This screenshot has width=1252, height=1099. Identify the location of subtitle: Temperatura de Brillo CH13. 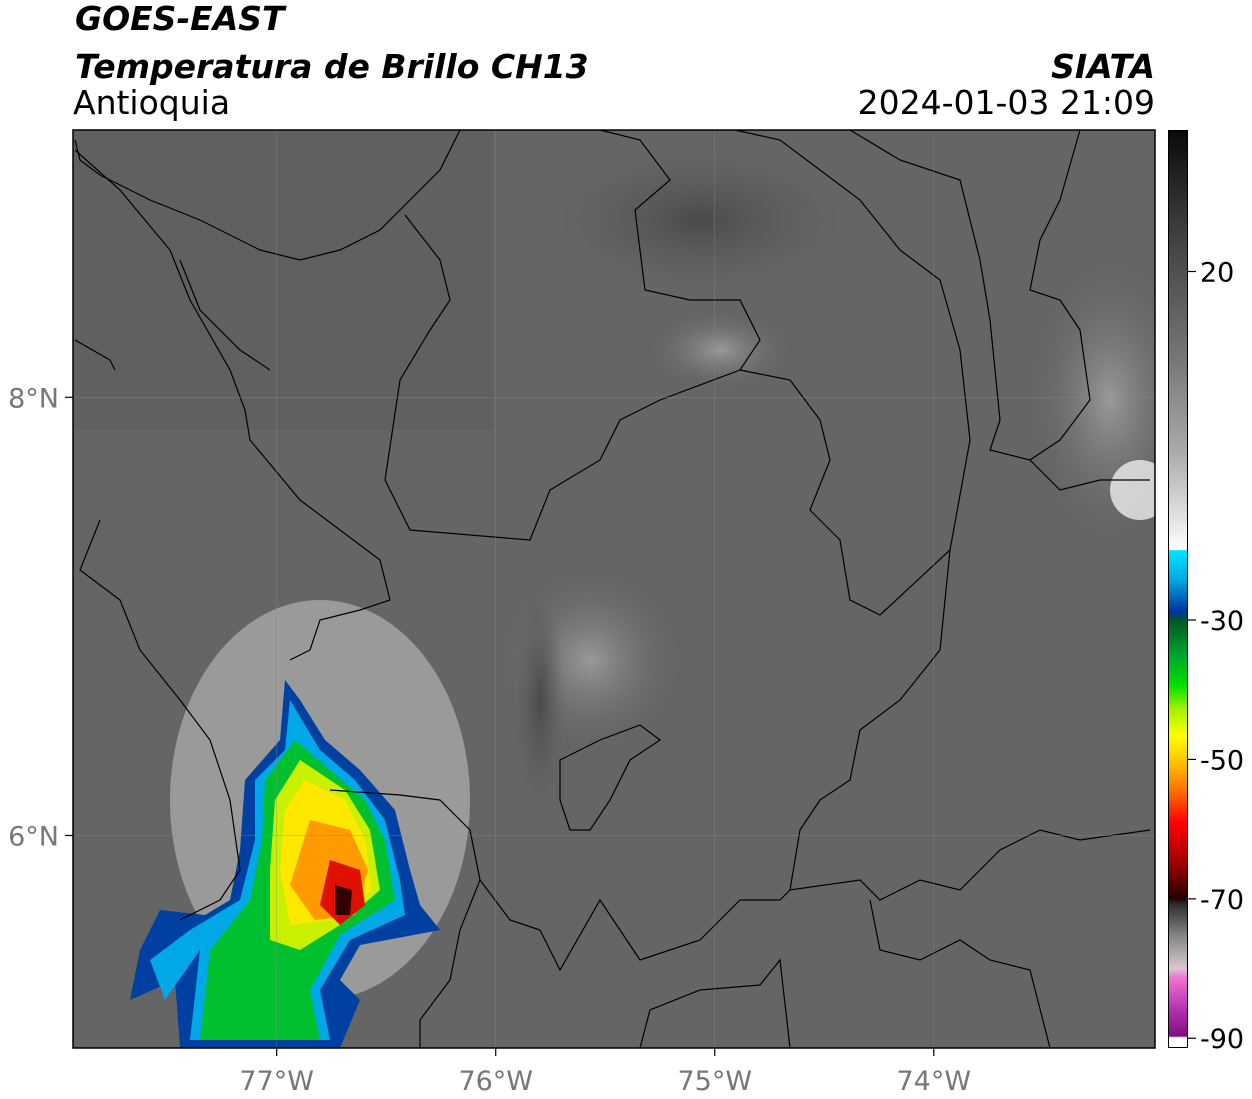
(332, 66).